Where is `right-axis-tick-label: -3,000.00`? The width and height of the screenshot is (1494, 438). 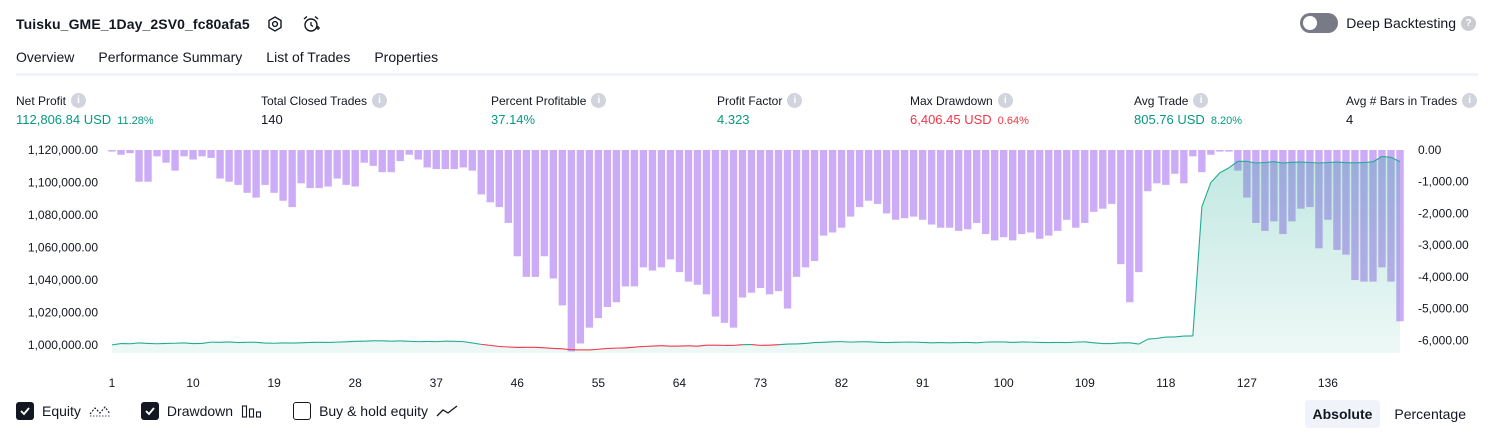
right-axis-tick-label: -3,000.00 is located at coordinates (1443, 245).